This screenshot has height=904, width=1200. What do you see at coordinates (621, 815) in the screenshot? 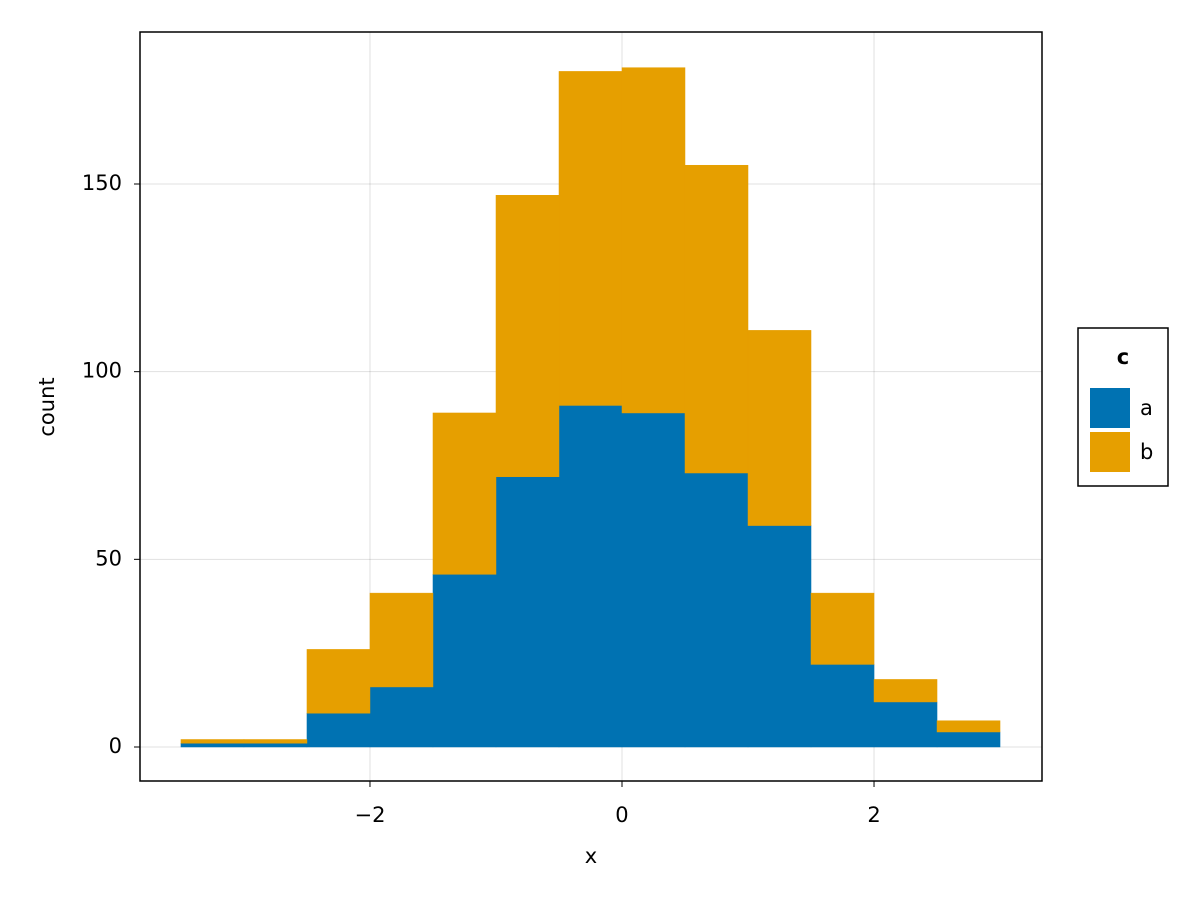
I see `x-tick-label: 0` at bounding box center [621, 815].